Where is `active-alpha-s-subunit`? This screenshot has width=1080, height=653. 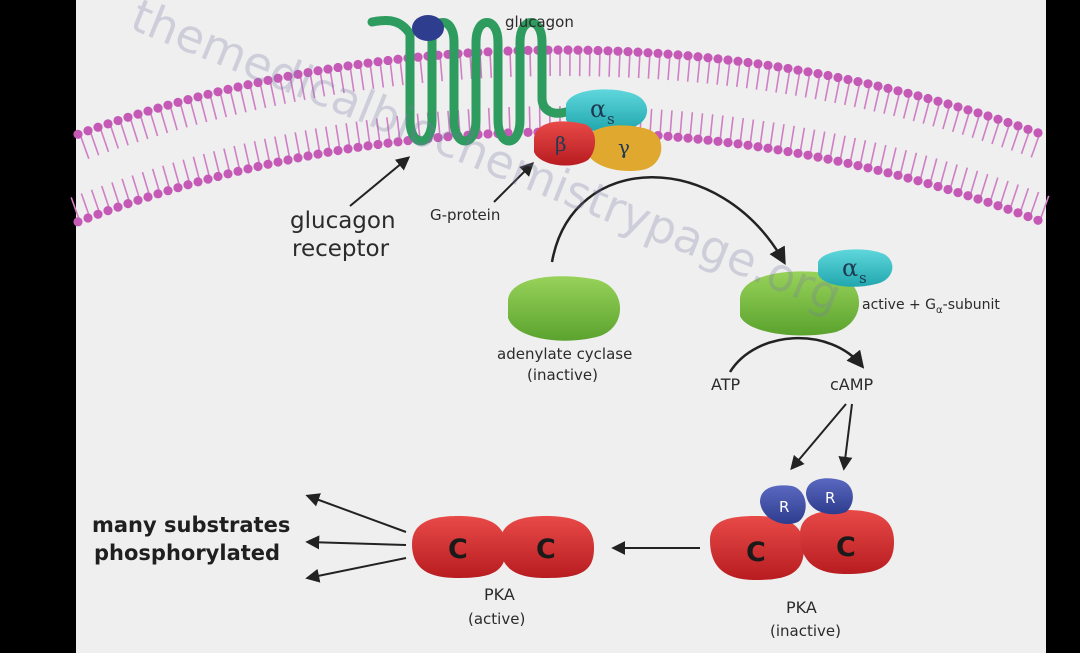 active-alpha-s-subunit is located at coordinates (855, 268).